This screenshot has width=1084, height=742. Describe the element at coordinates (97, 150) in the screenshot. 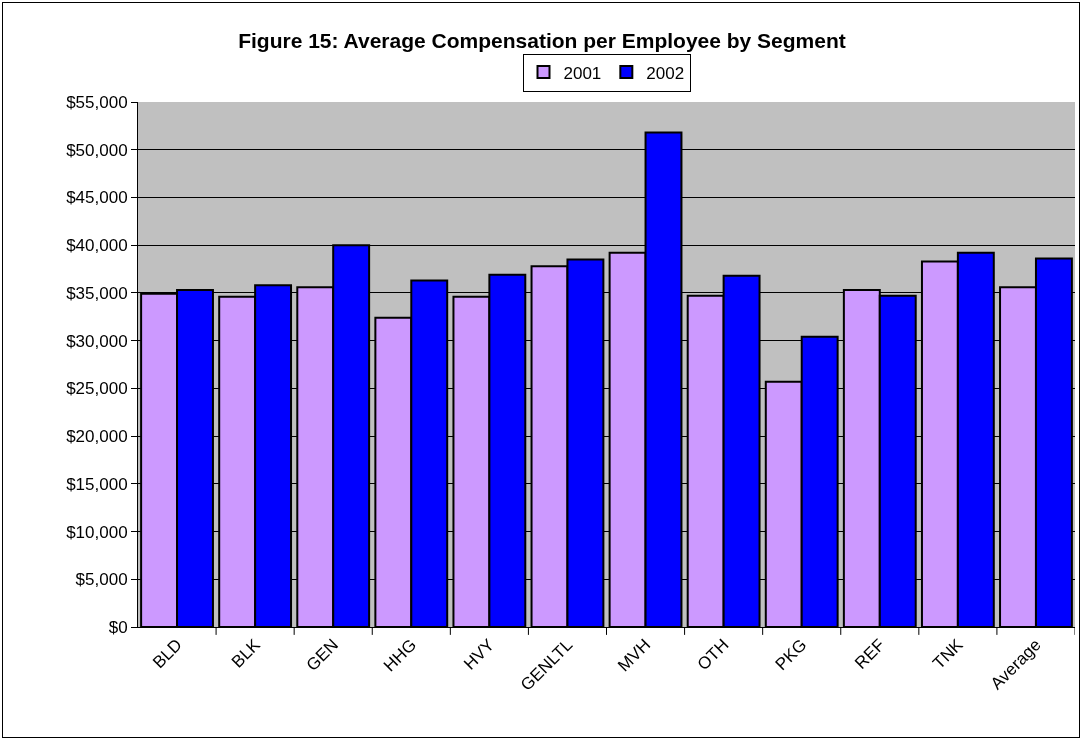

I see `y-tick-label: $50,000` at that location.